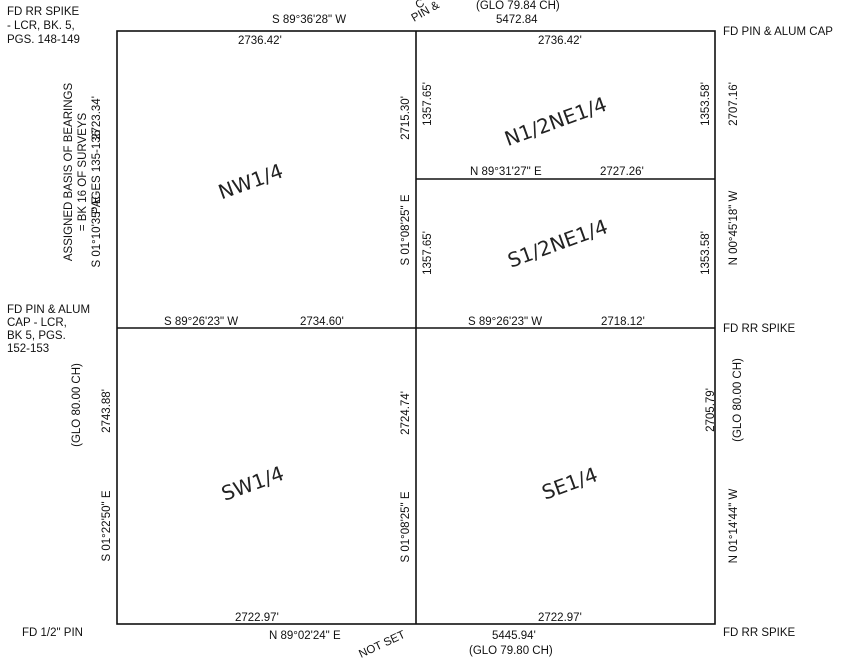  What do you see at coordinates (428, 104) in the screenshot?
I see `ne-upper-west-distance: 1357.65'` at bounding box center [428, 104].